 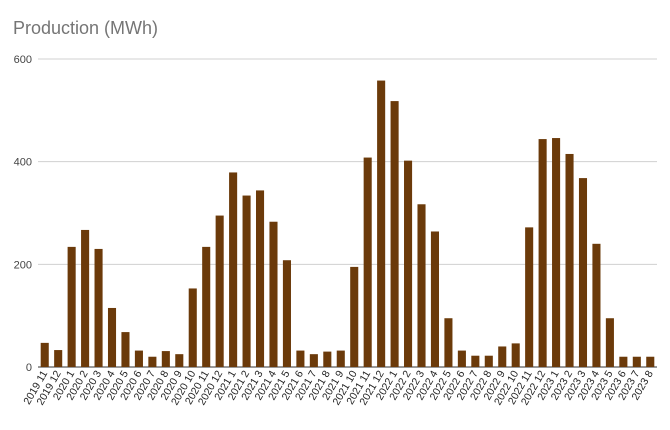 What do you see at coordinates (86, 28) in the screenshot?
I see `chart-title: Production (MWh)` at bounding box center [86, 28].